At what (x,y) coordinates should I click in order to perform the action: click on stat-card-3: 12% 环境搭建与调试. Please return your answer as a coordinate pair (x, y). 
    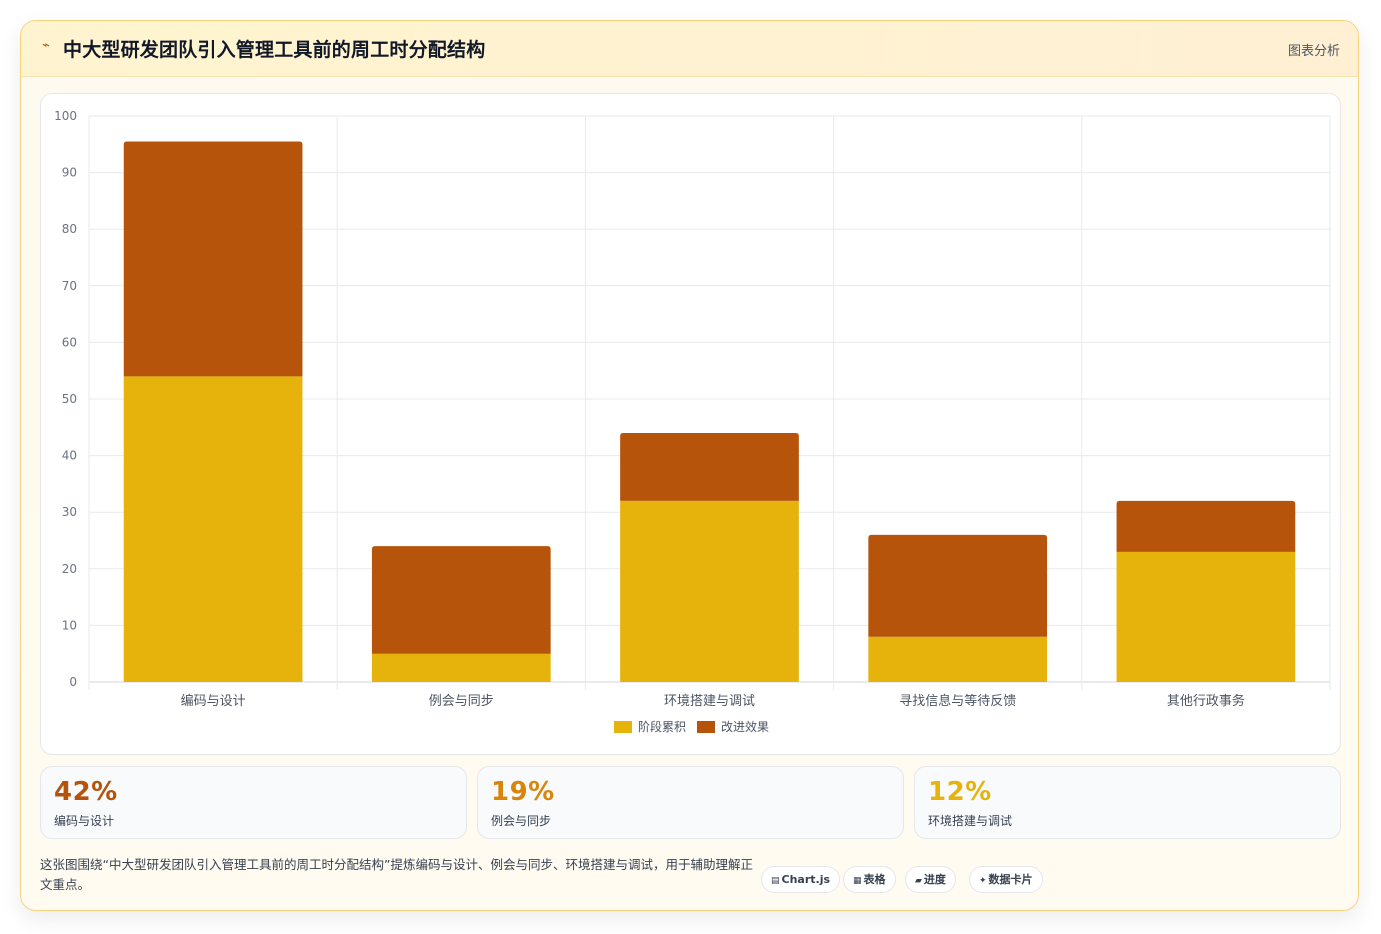
    Looking at the image, I should click on (1127, 802).